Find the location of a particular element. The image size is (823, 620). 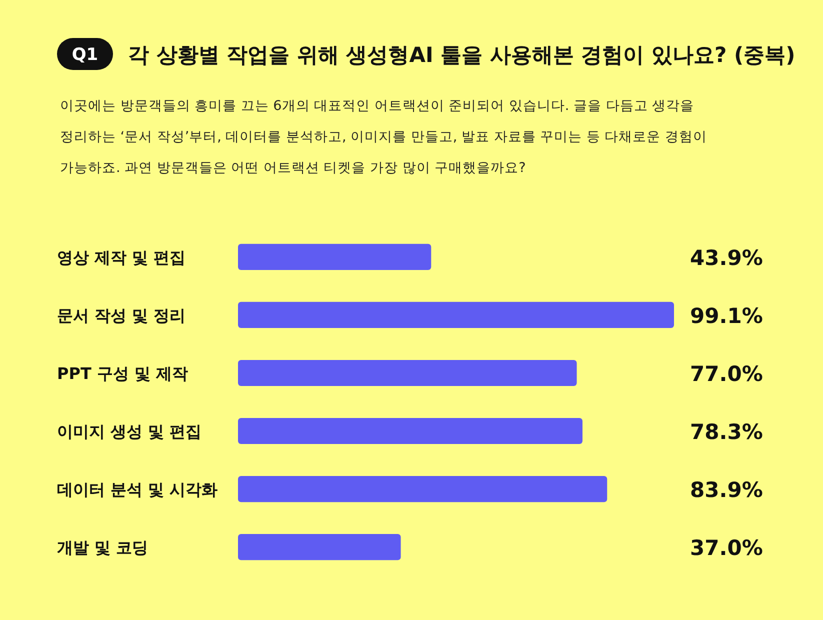

chart-title: 각 상황별 작업을 위해 생성형AI 툴을 사용해본 경험이 있나요? (중복) is located at coordinates (462, 55).